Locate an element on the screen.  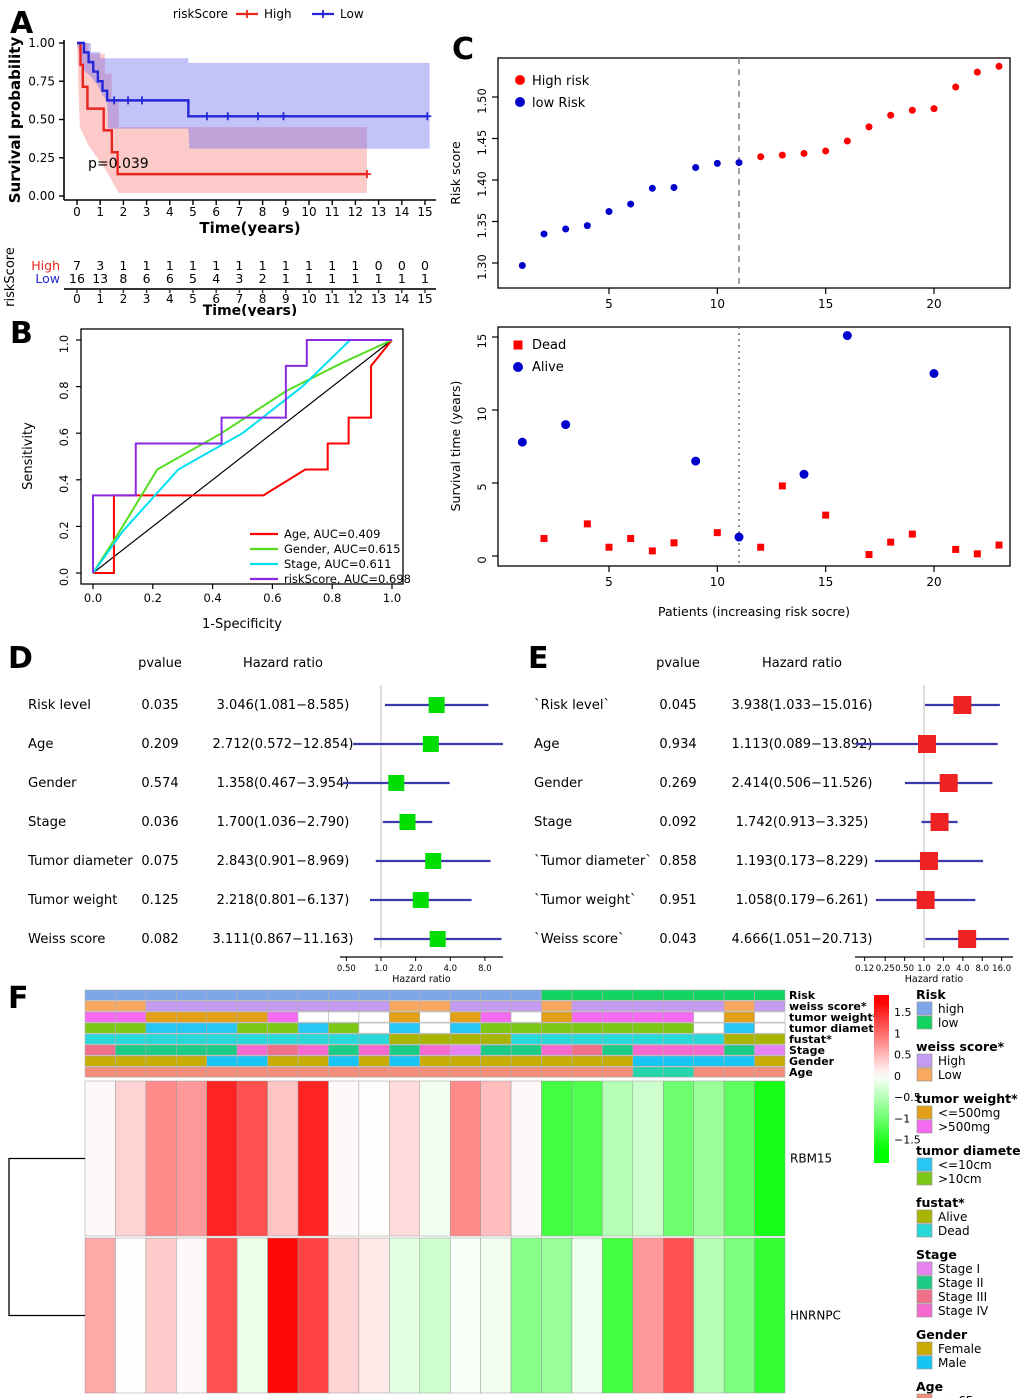
legend-group-title: Risk is located at coordinates (931, 994).